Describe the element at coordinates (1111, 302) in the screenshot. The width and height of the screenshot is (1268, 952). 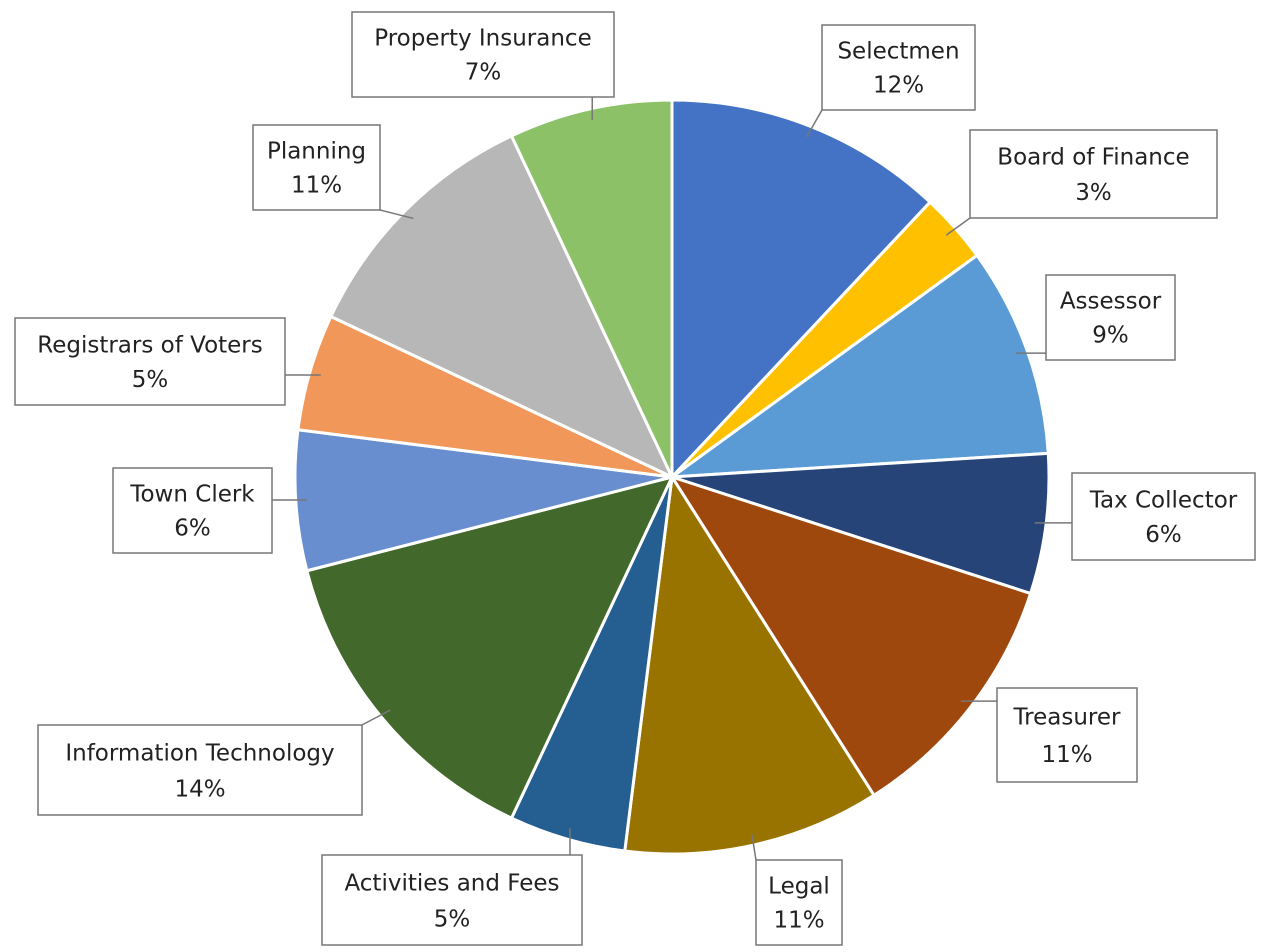
I see `category-label: Assessor` at that location.